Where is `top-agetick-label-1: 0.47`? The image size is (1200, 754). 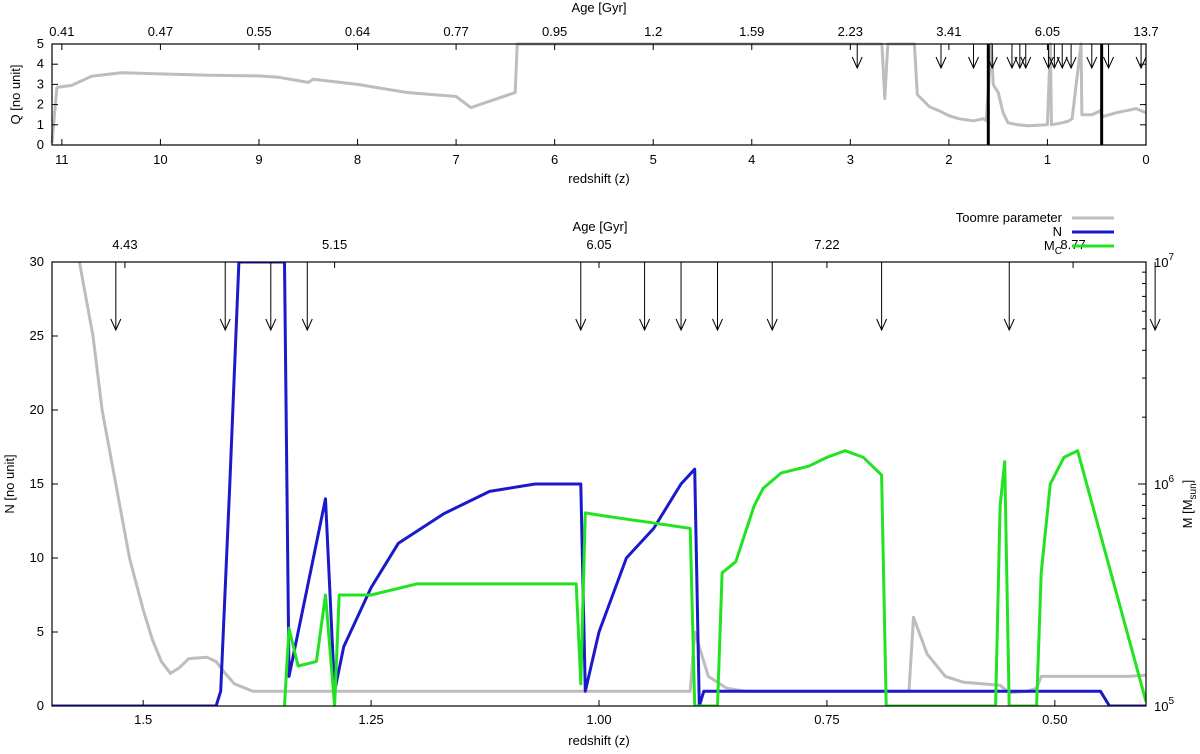 top-agetick-label-1: 0.47 is located at coordinates (160, 31).